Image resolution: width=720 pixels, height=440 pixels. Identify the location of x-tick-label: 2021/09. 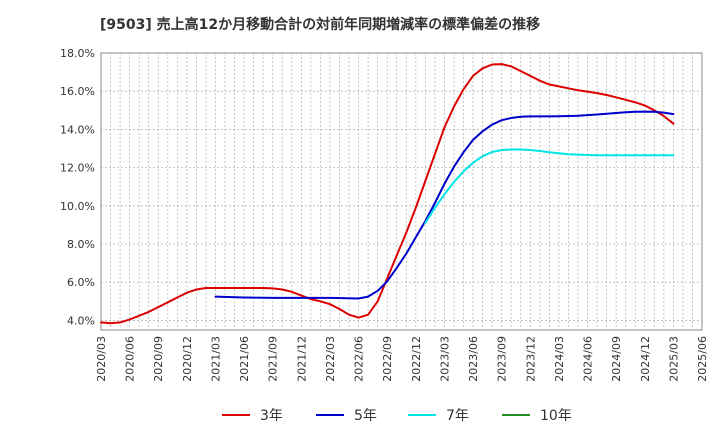
(273, 359).